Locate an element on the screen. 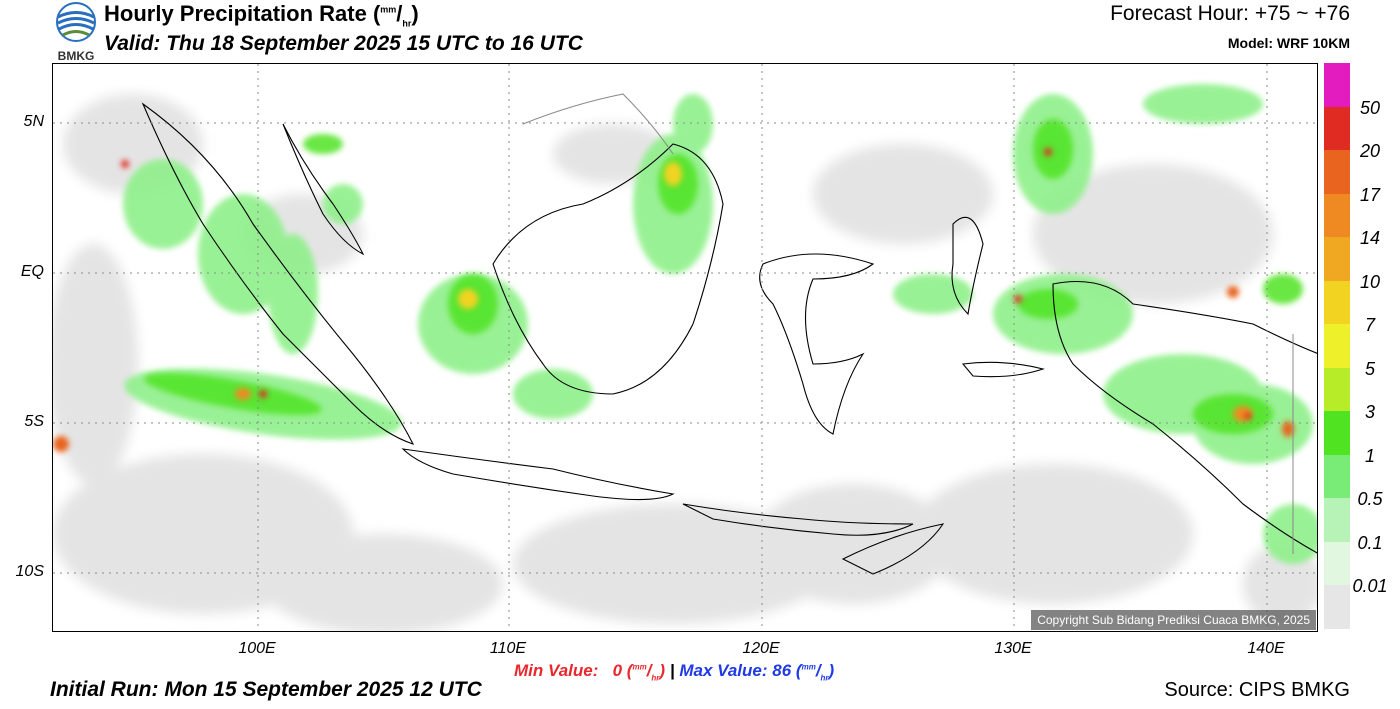  seram-coast is located at coordinates (1003, 369).